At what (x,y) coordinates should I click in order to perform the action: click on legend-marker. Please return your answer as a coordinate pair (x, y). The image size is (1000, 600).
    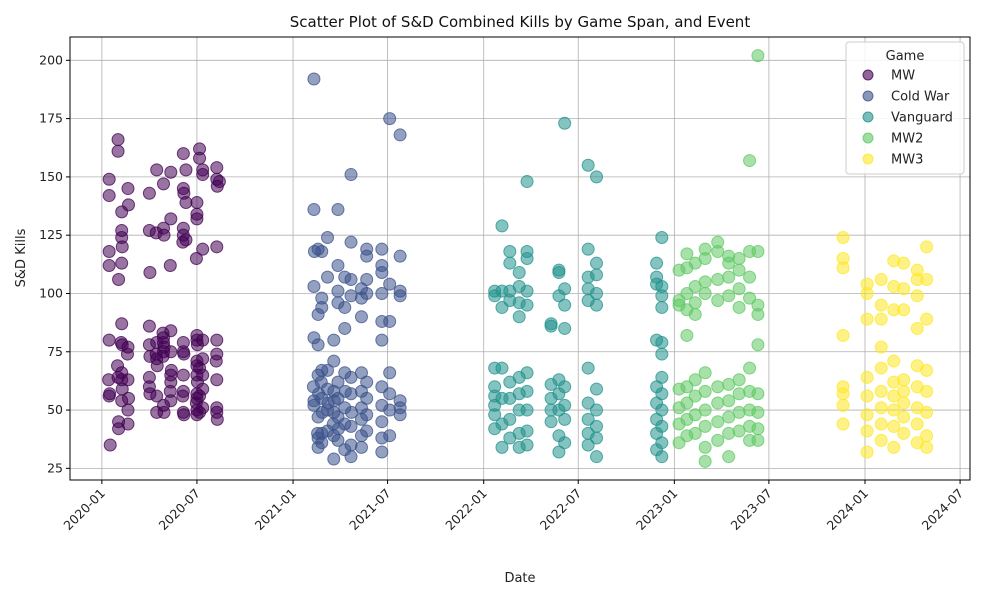
    Looking at the image, I should click on (868, 96).